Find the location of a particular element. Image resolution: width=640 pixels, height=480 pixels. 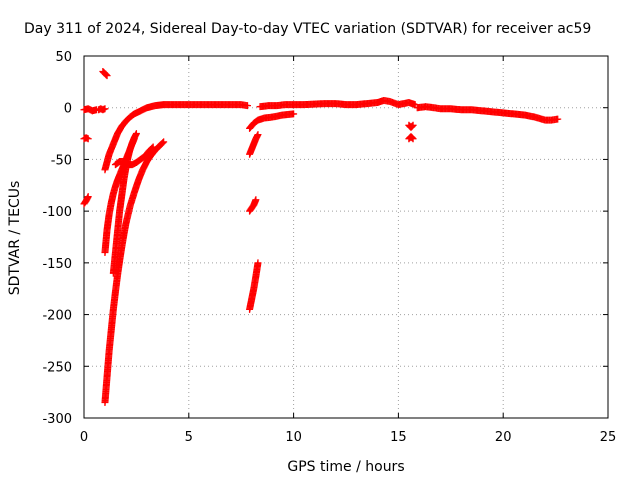

y-tick-label: -150 is located at coordinates (57, 264).